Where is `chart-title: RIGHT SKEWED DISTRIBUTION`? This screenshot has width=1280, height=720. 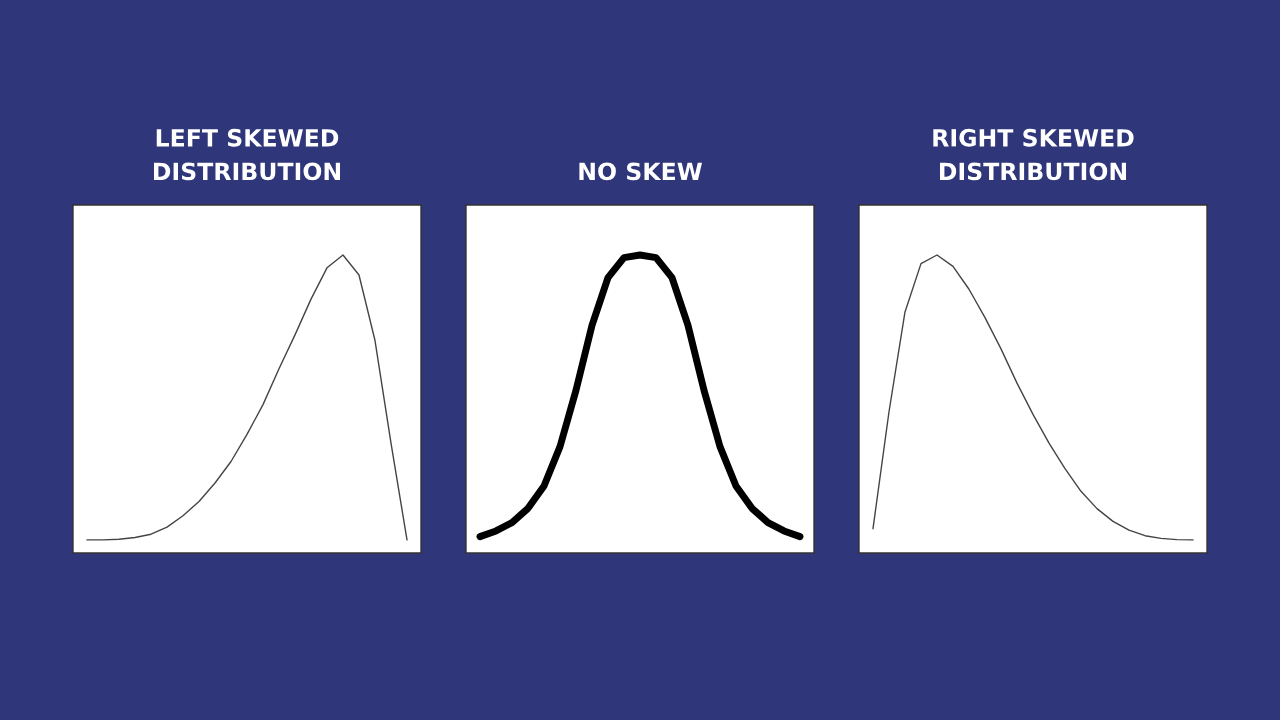 chart-title: RIGHT SKEWED DISTRIBUTION is located at coordinates (1033, 154).